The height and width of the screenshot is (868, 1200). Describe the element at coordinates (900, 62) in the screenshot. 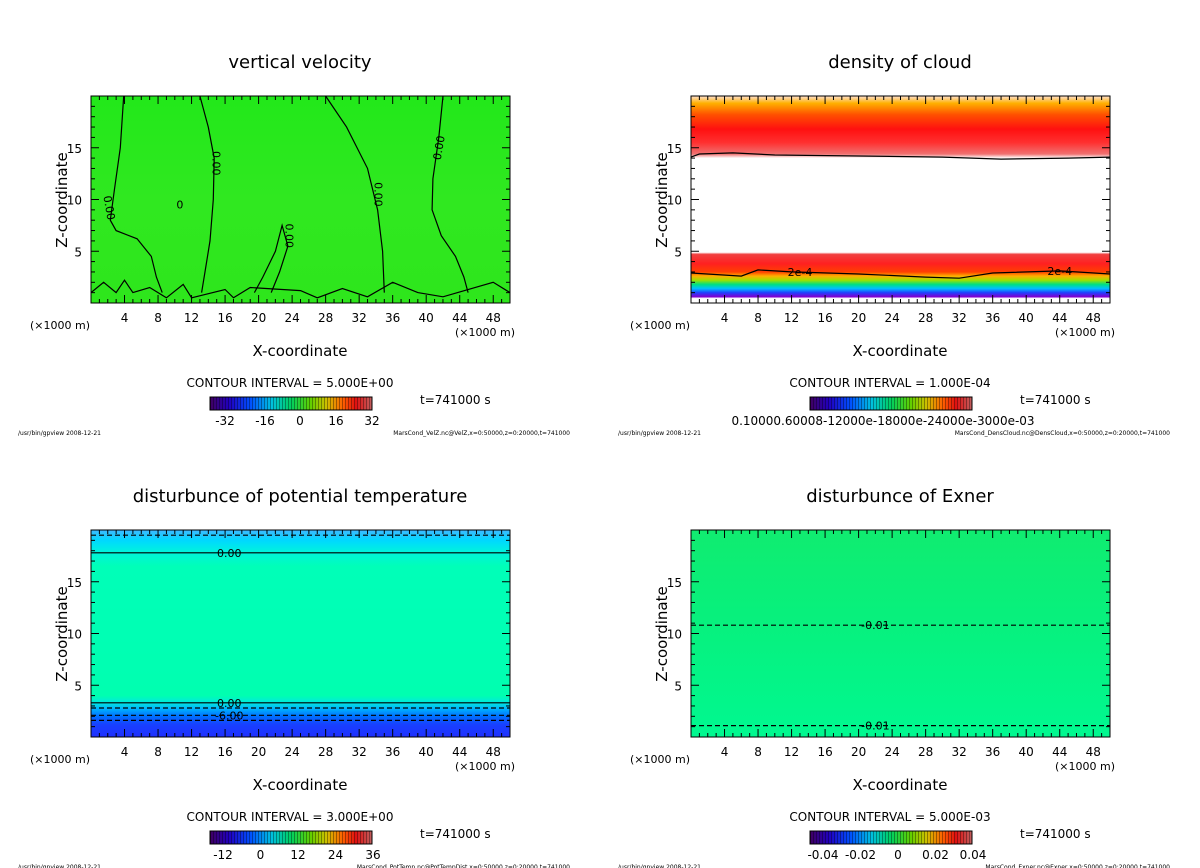

I see `chart-title: density of cloud` at that location.